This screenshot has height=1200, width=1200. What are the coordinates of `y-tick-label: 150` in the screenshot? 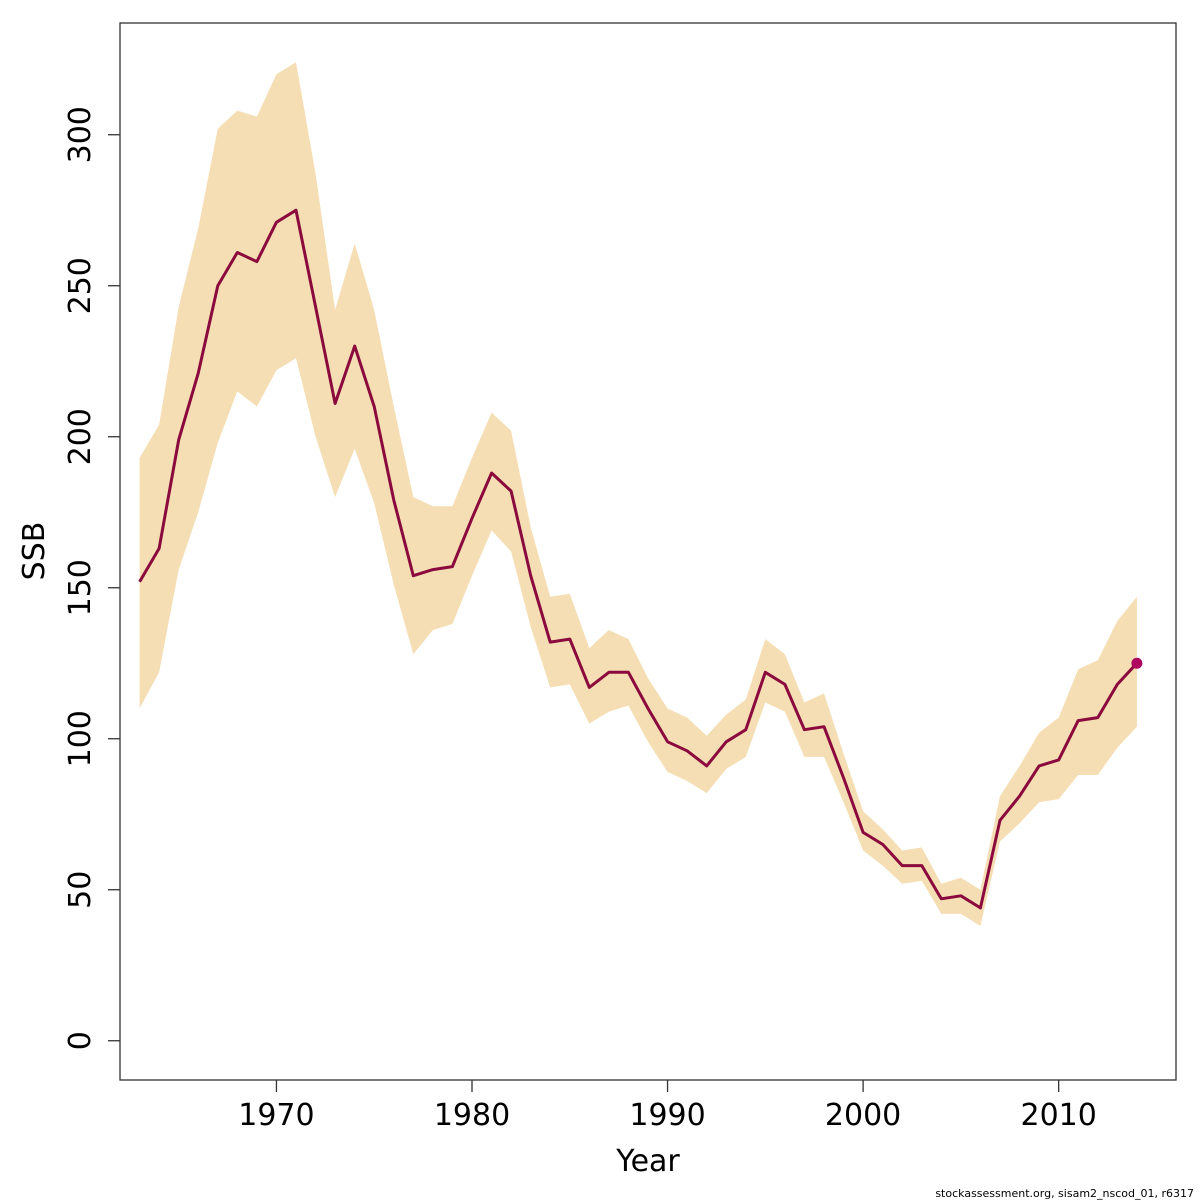 It's located at (80, 587).